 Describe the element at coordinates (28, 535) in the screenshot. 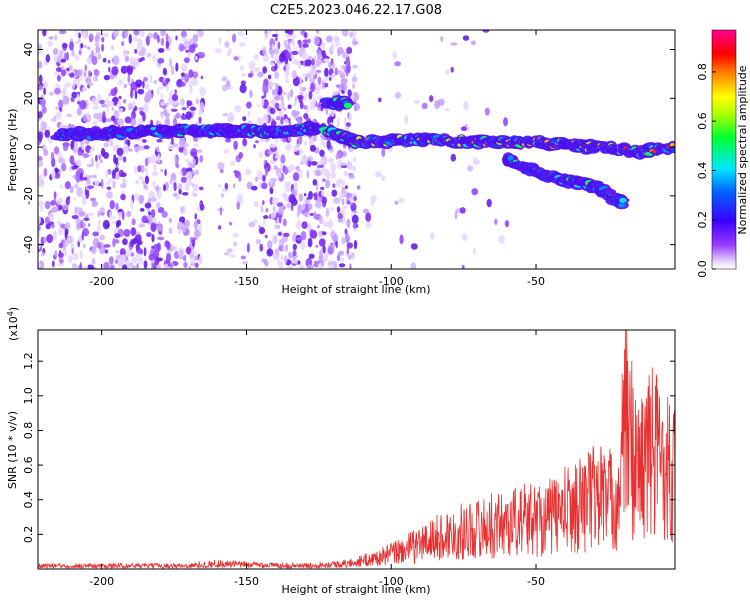

I see `y-tick-label: 0.2` at that location.